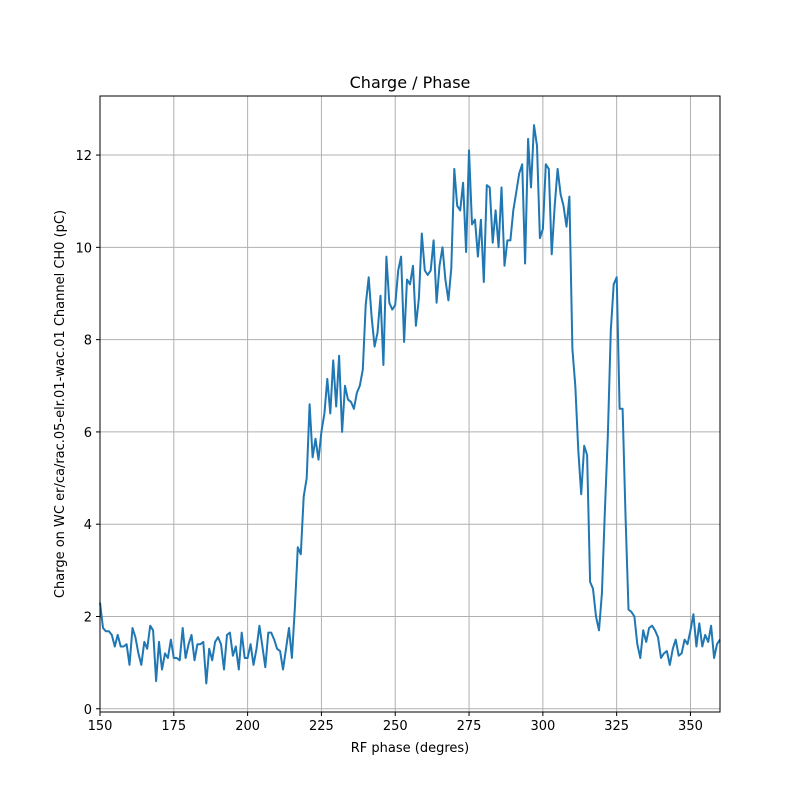 The height and width of the screenshot is (800, 800). I want to click on y-tick-label: 10, so click(83, 248).